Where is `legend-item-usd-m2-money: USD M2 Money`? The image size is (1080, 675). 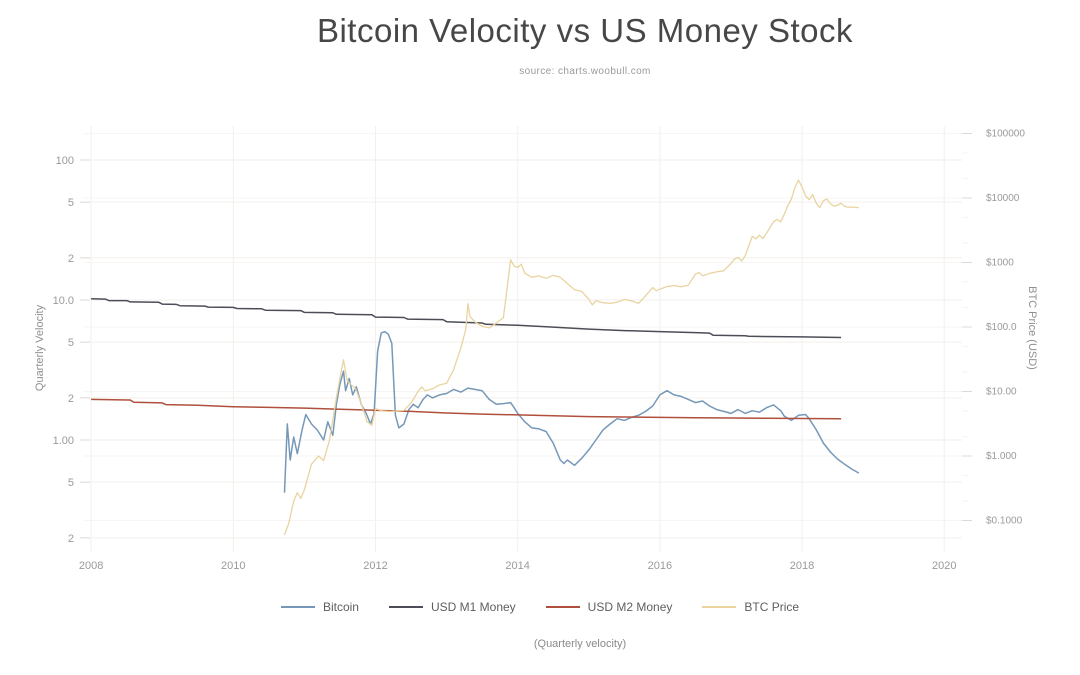
legend-item-usd-m2-money: USD M2 Money is located at coordinates (609, 607).